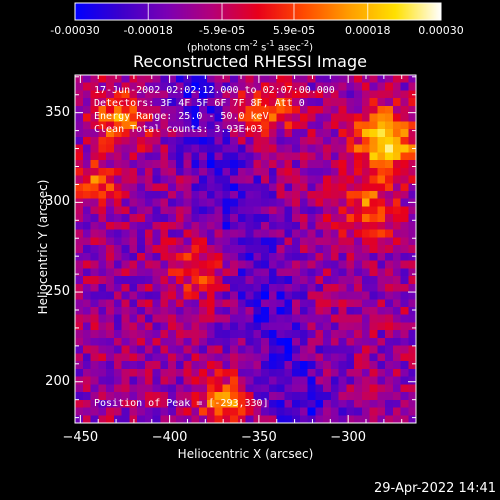 This screenshot has width=500, height=500. I want to click on plot-title: Reconstructed RHESSI Image, so click(250, 61).